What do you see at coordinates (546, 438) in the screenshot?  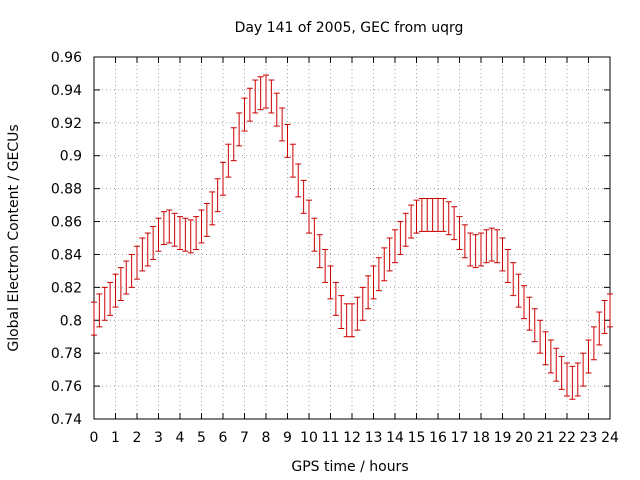 I see `x-tick-label: 21` at bounding box center [546, 438].